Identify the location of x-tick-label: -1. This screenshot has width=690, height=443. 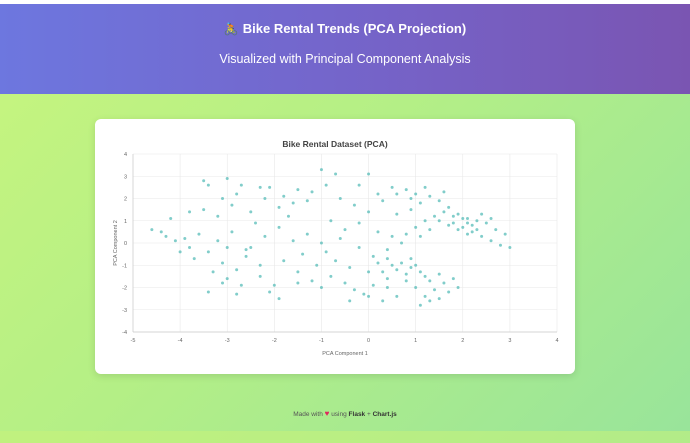
(321, 341).